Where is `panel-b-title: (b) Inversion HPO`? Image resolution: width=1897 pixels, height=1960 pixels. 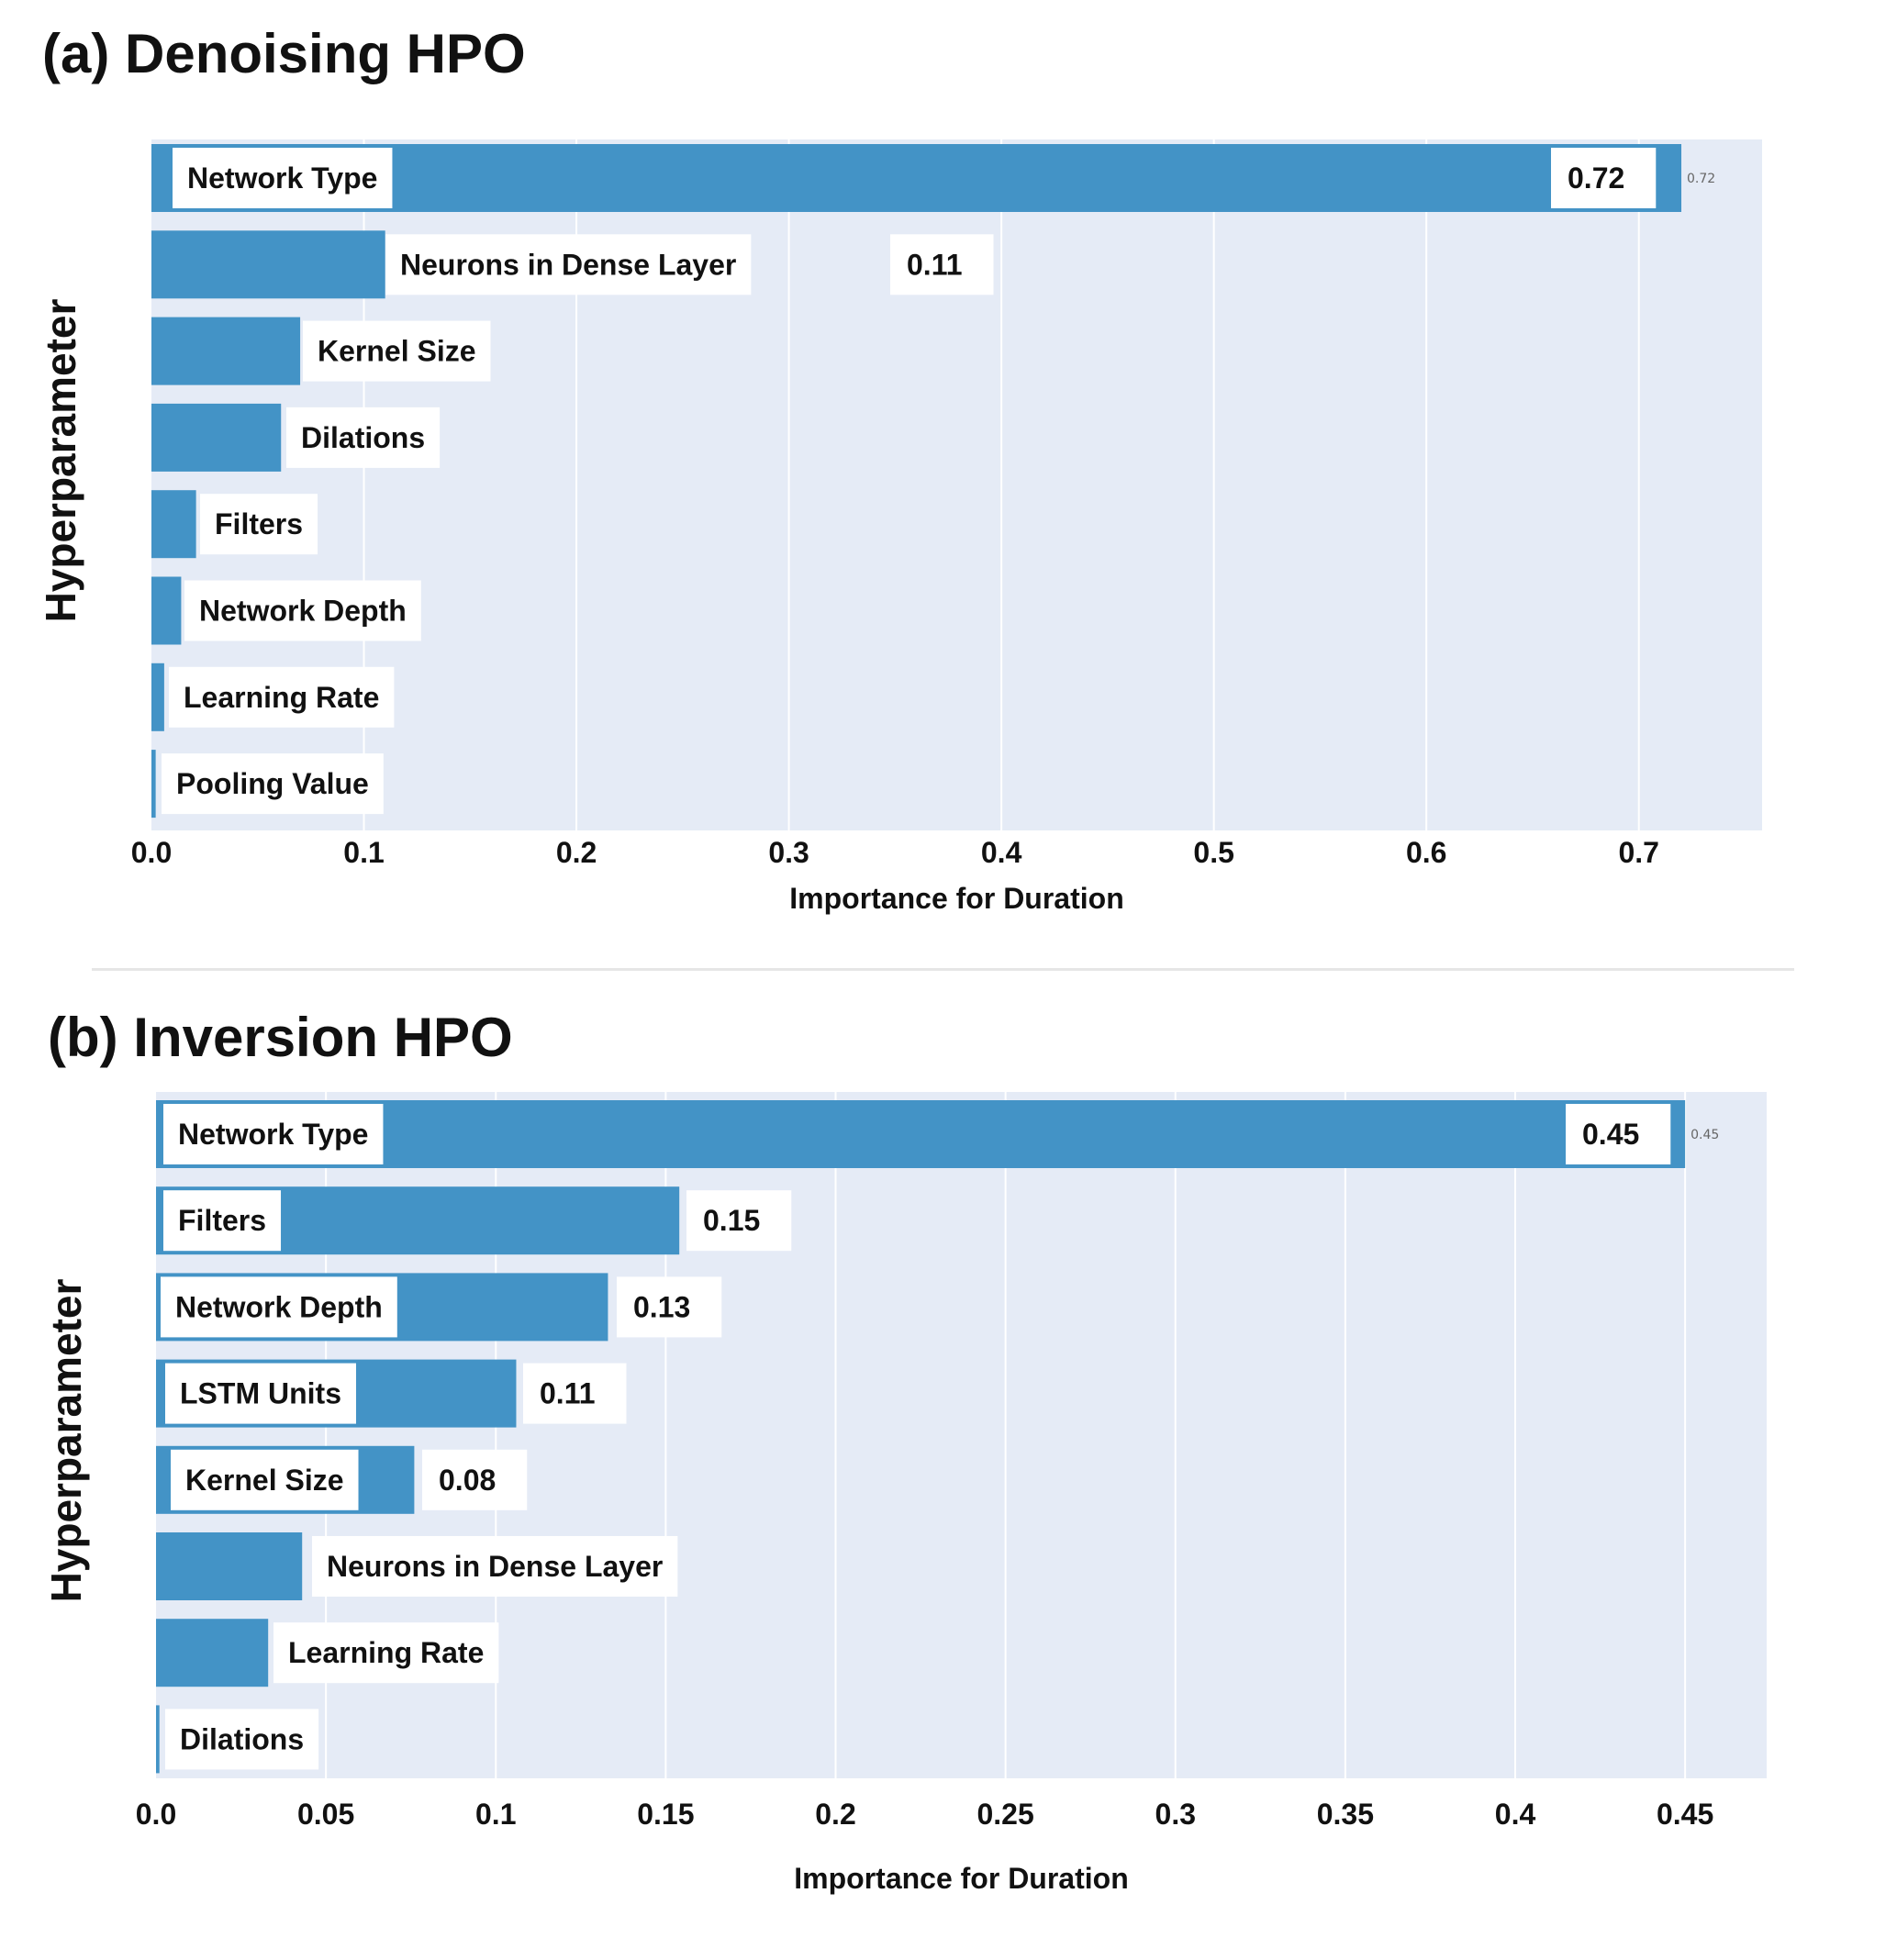 panel-b-title: (b) Inversion HPO is located at coordinates (280, 1037).